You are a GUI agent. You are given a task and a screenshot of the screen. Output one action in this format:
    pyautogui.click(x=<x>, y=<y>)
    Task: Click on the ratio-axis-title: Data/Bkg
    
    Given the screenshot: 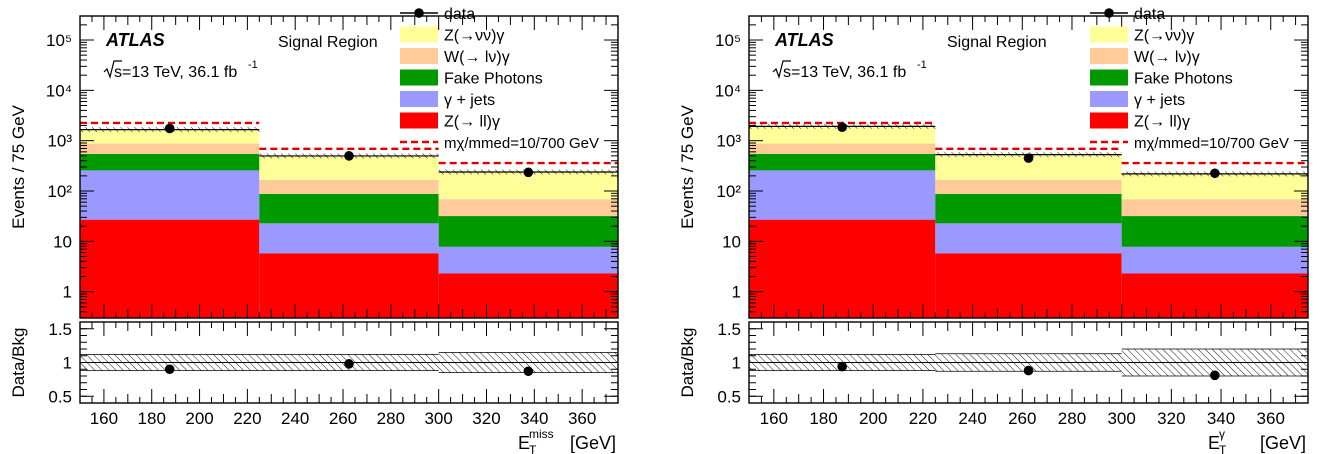 What is the action you would take?
    pyautogui.click(x=18, y=363)
    